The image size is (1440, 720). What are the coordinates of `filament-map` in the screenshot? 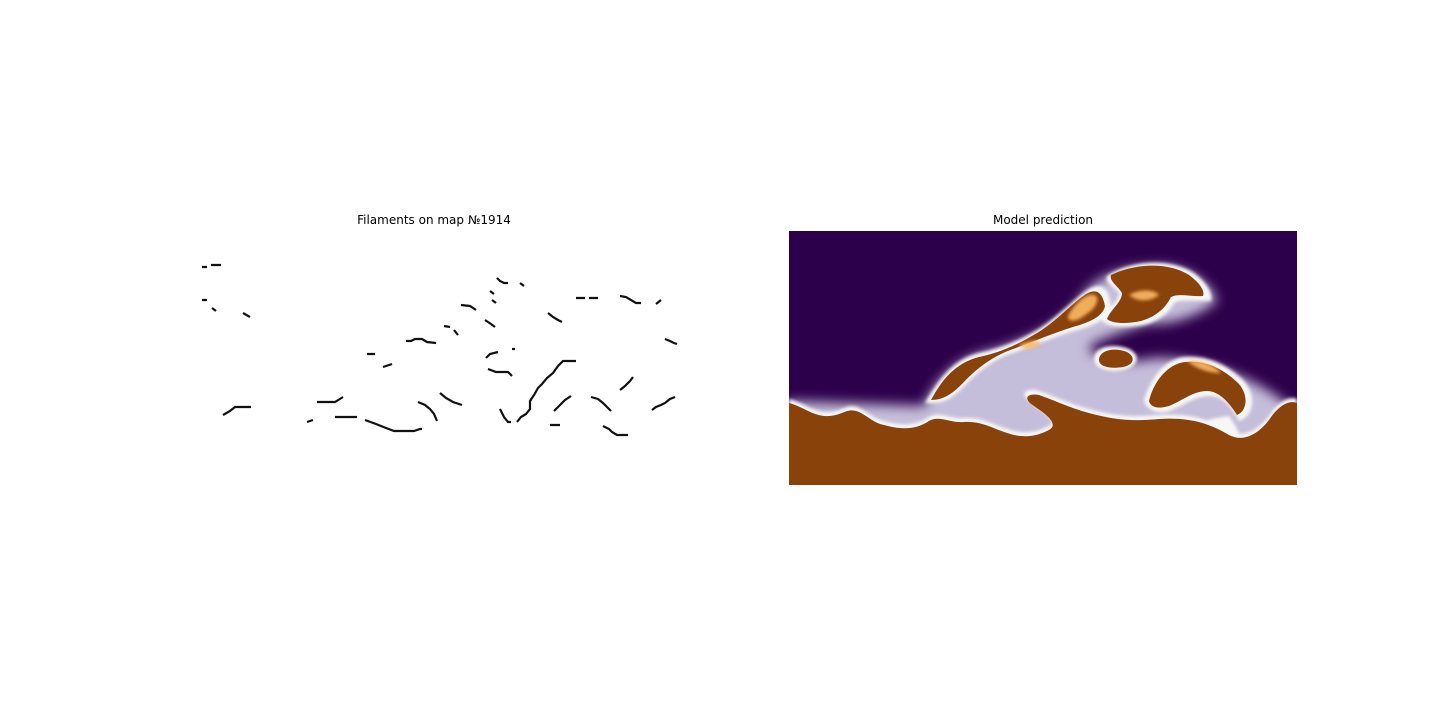 It's located at (440, 350).